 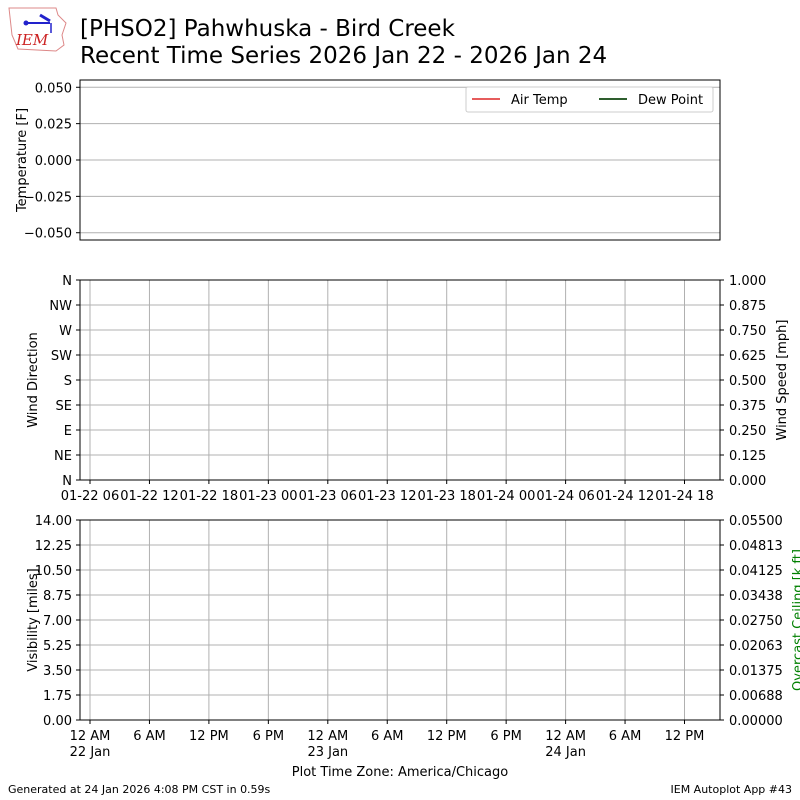 What do you see at coordinates (64, 406) in the screenshot?
I see `y-tick-label: SE` at bounding box center [64, 406].